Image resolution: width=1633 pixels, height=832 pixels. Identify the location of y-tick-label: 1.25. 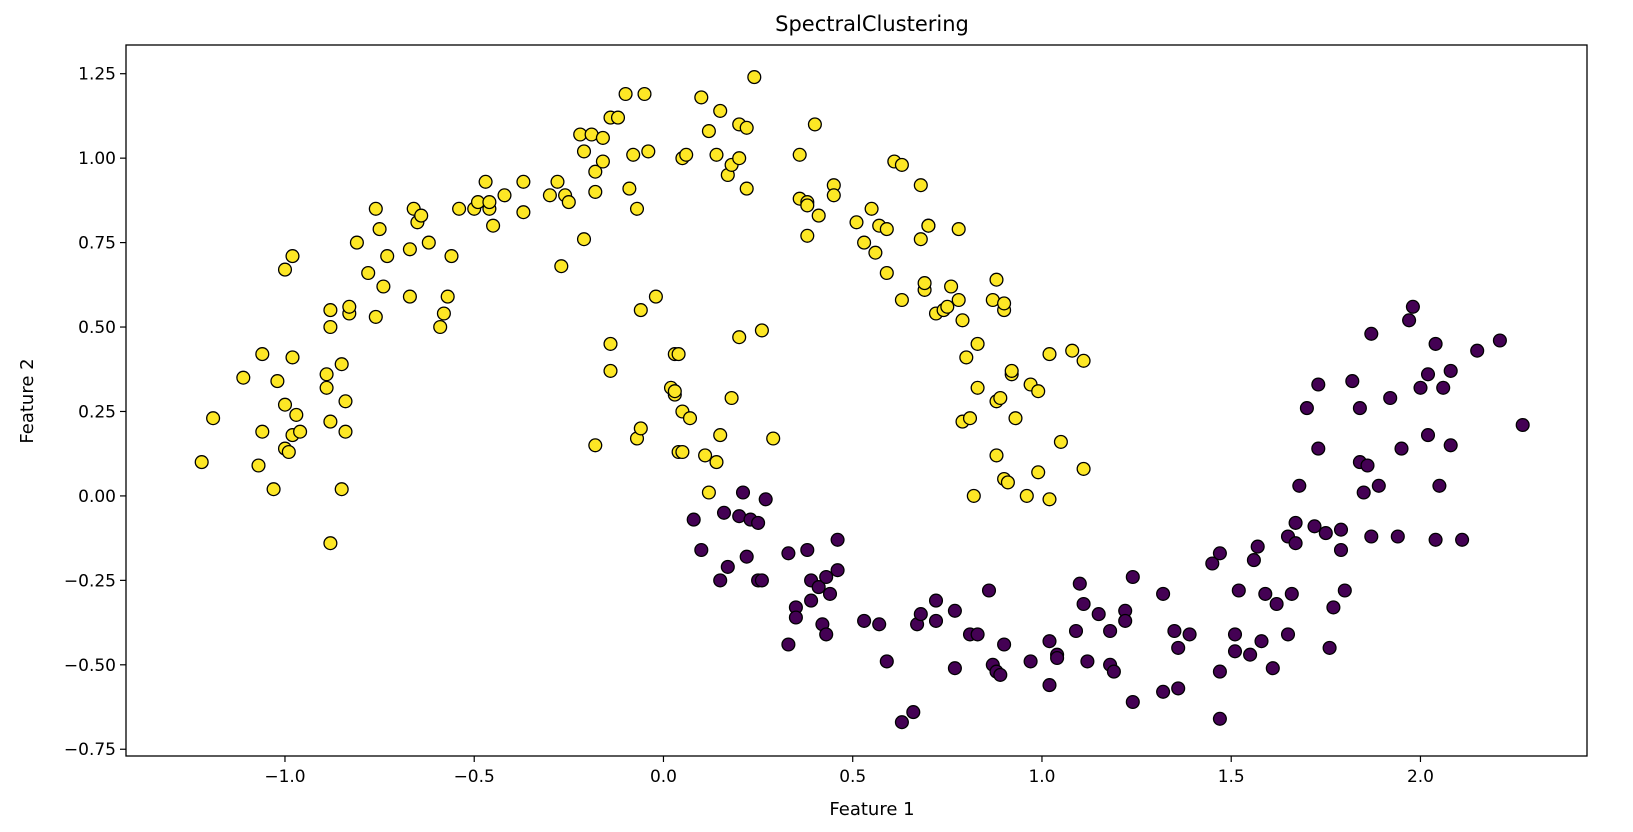
(97, 75).